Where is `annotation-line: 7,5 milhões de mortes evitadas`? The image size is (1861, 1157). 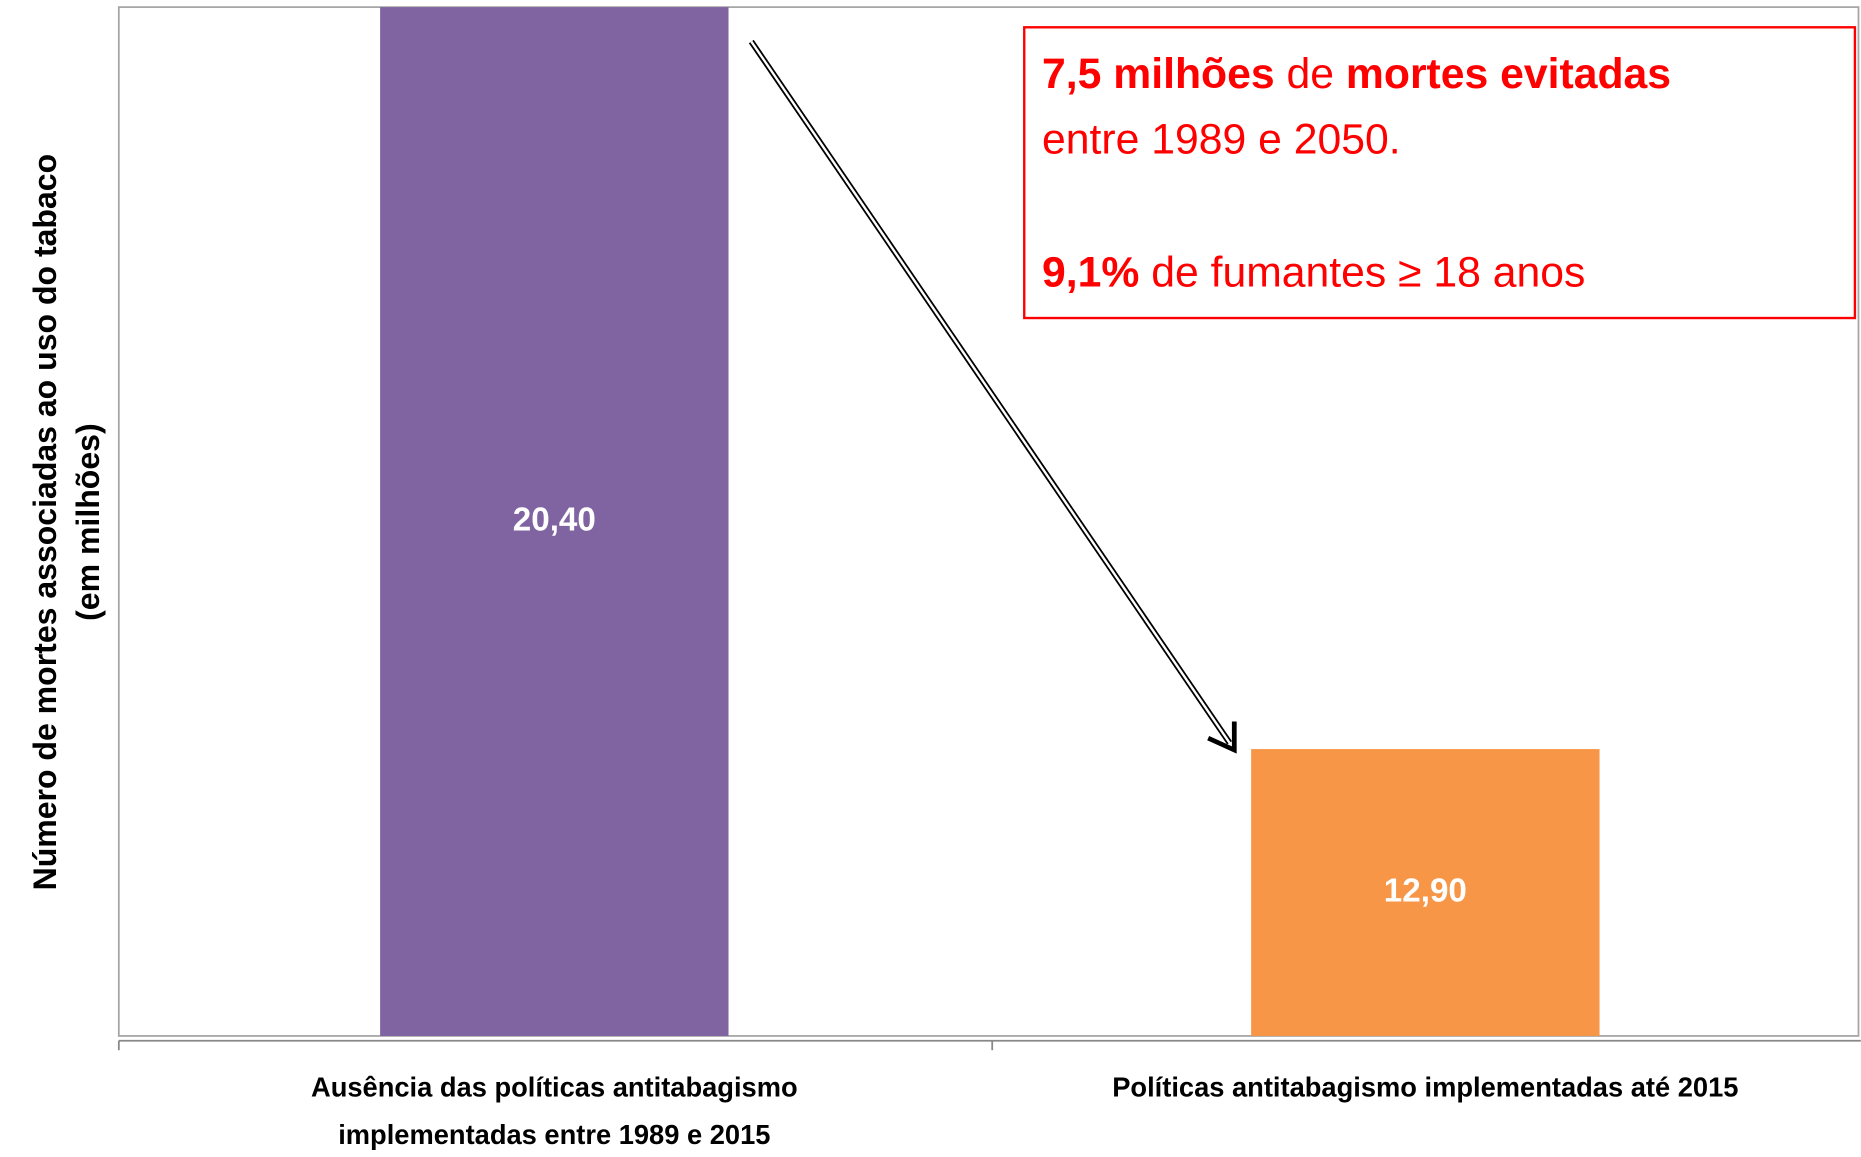 annotation-line: 7,5 milhões de mortes evitadas is located at coordinates (1356, 74).